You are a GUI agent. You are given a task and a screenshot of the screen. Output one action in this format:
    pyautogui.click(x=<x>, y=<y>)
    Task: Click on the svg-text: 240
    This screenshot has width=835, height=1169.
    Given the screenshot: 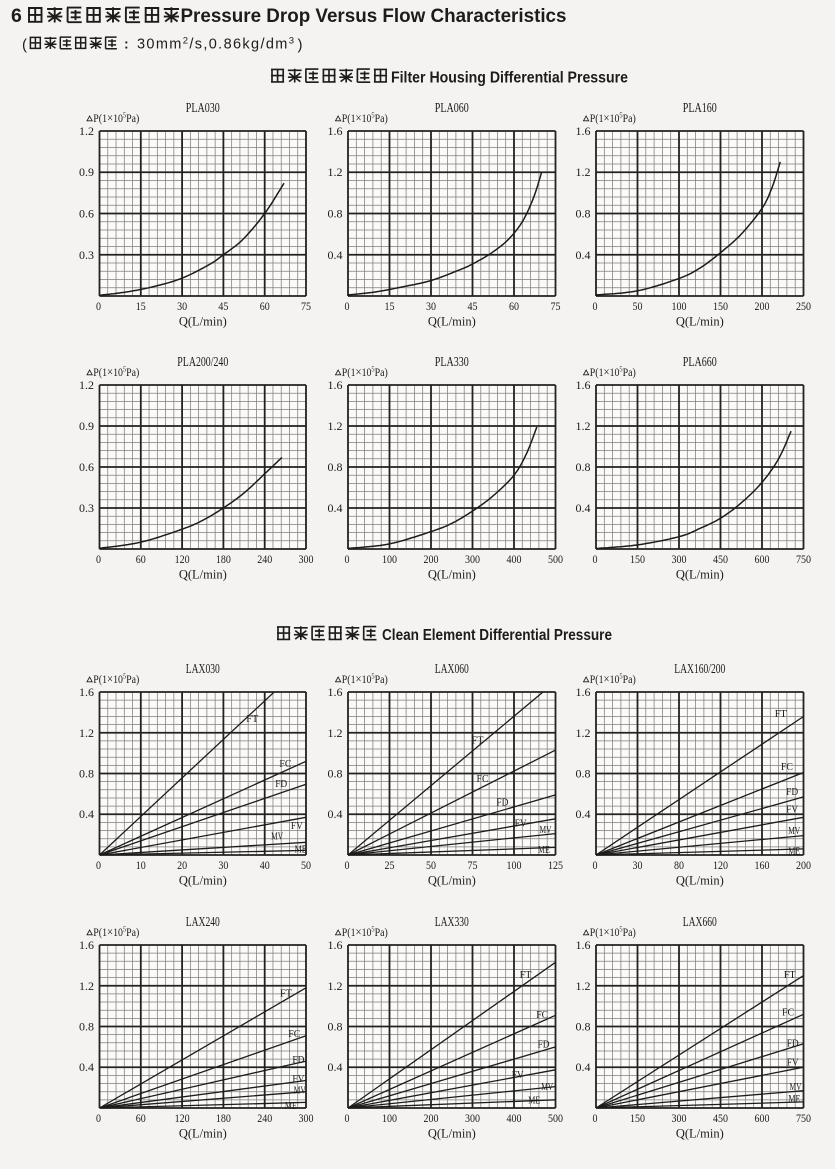 What is the action you would take?
    pyautogui.click(x=264, y=560)
    